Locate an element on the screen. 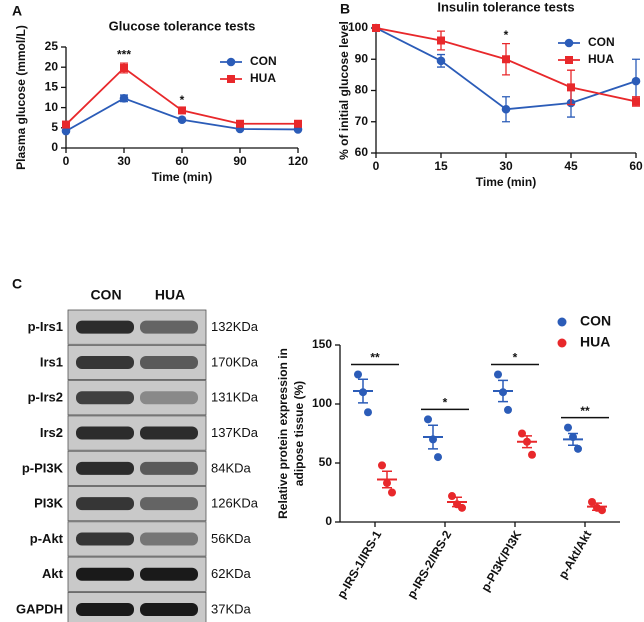 The width and height of the screenshot is (644, 622). x-tick-label: 60 is located at coordinates (182, 161).